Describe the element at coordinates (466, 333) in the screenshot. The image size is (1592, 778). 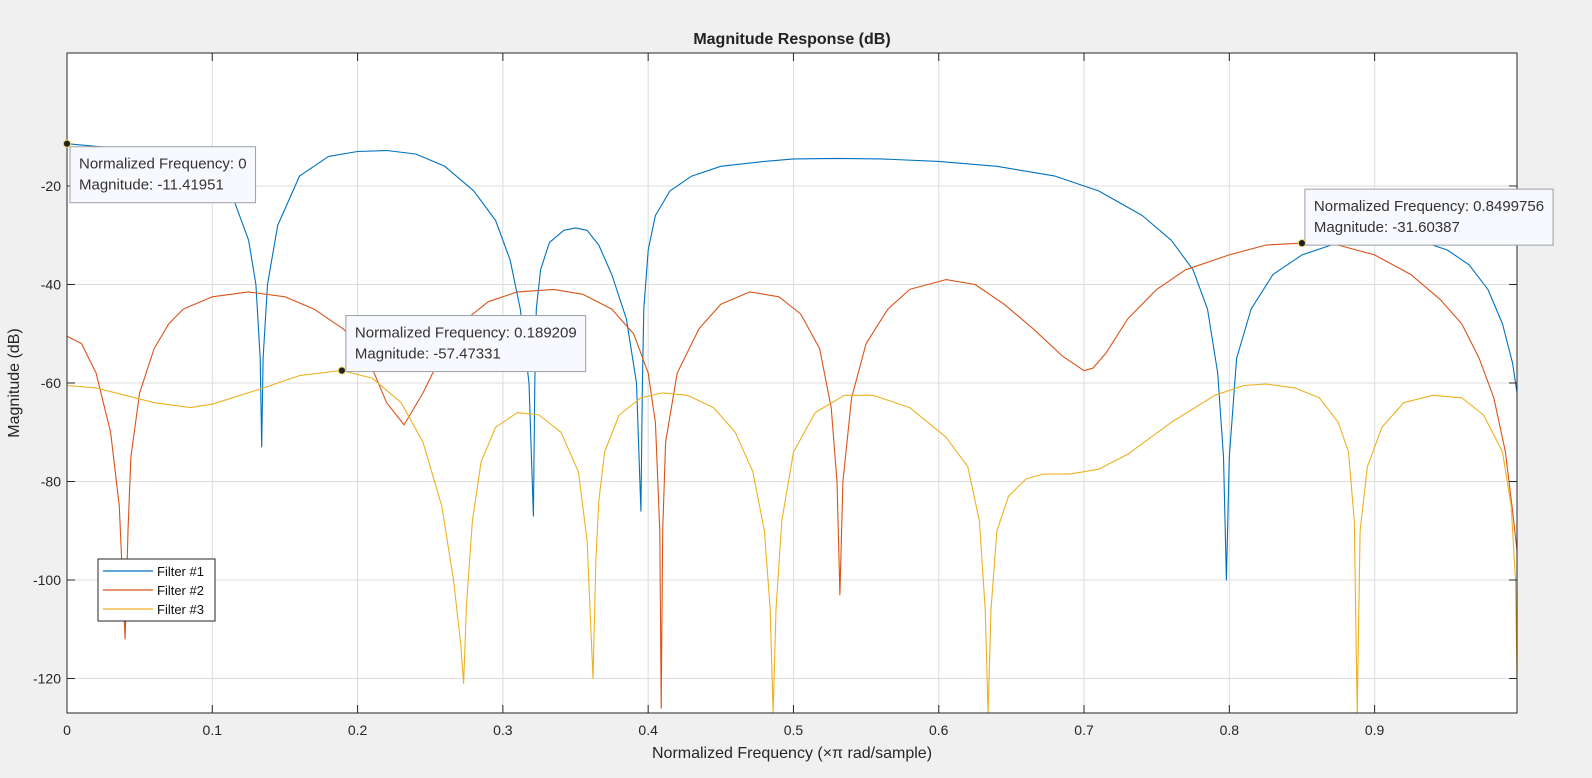
I see `data-tip-frequency: Normalized Frequency: 0.189209` at that location.